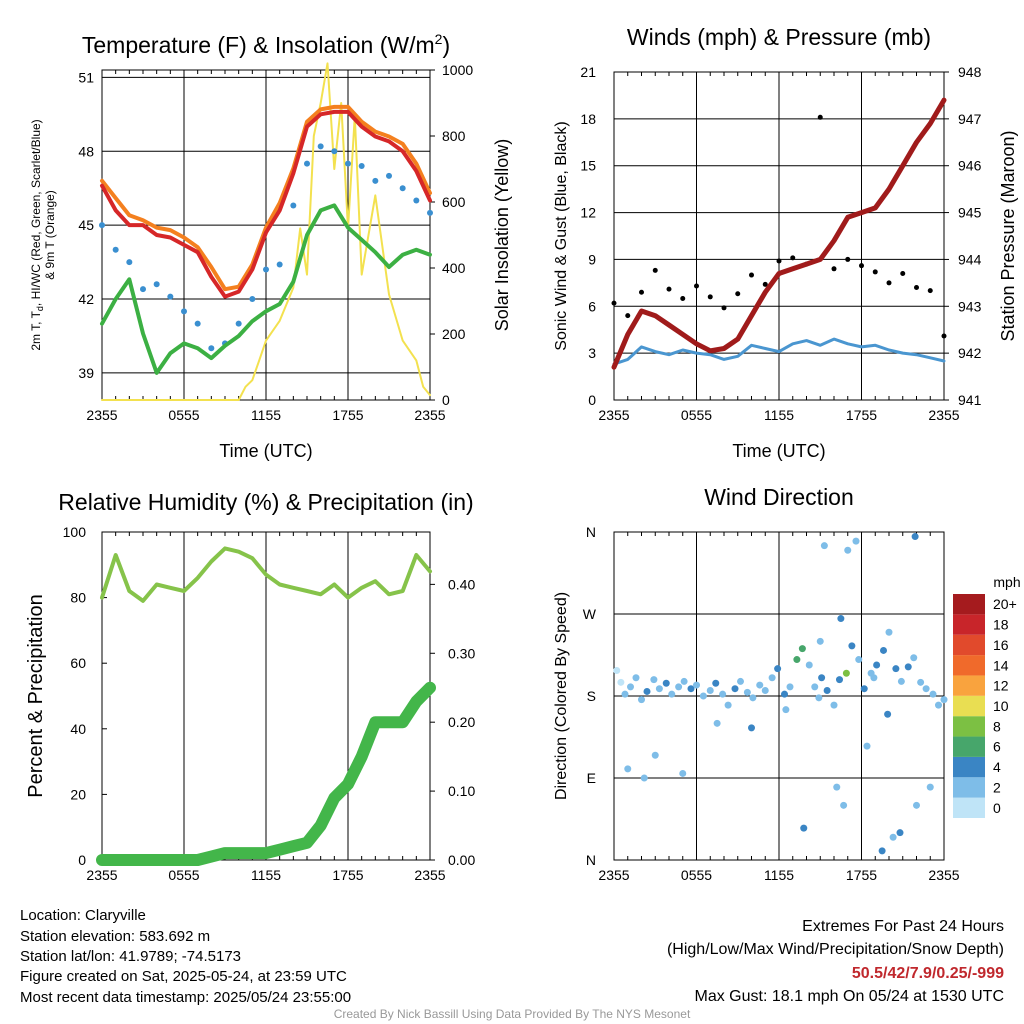 The width and height of the screenshot is (1024, 1024). Describe the element at coordinates (78, 598) in the screenshot. I see `rh-panel-ytick-label: 80` at that location.